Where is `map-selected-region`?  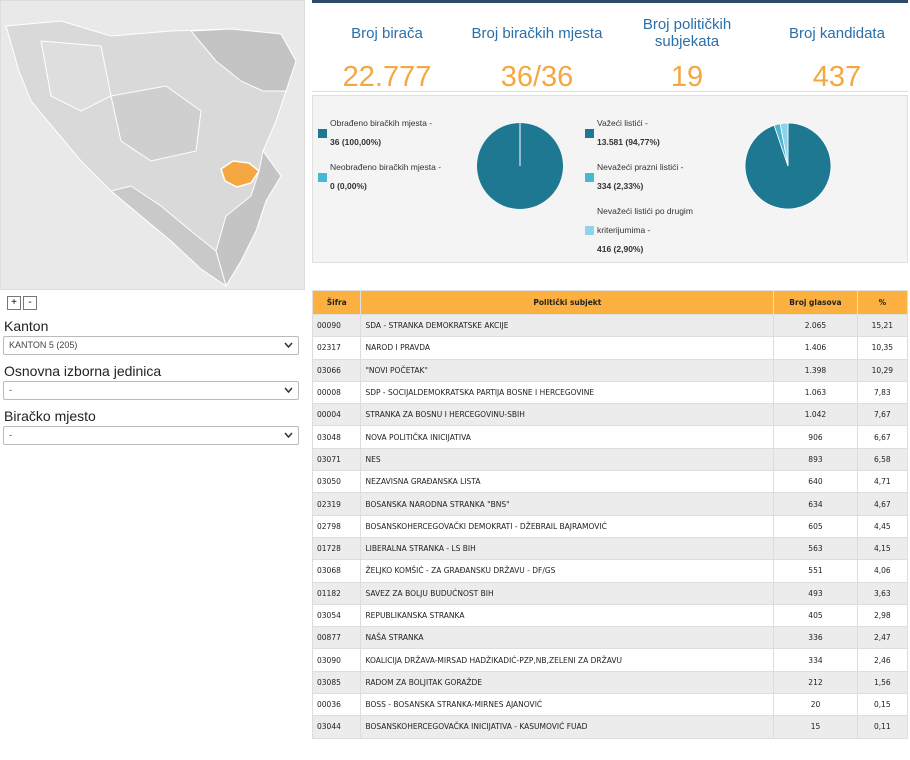
map-selected-region is located at coordinates (240, 174).